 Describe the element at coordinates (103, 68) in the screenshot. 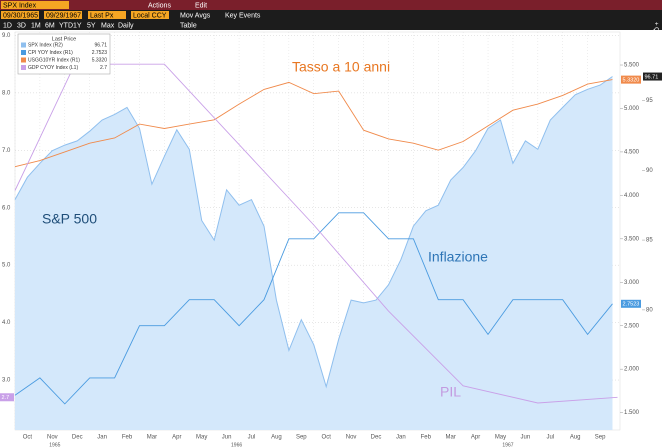

I see `legend-value: 2.7` at that location.